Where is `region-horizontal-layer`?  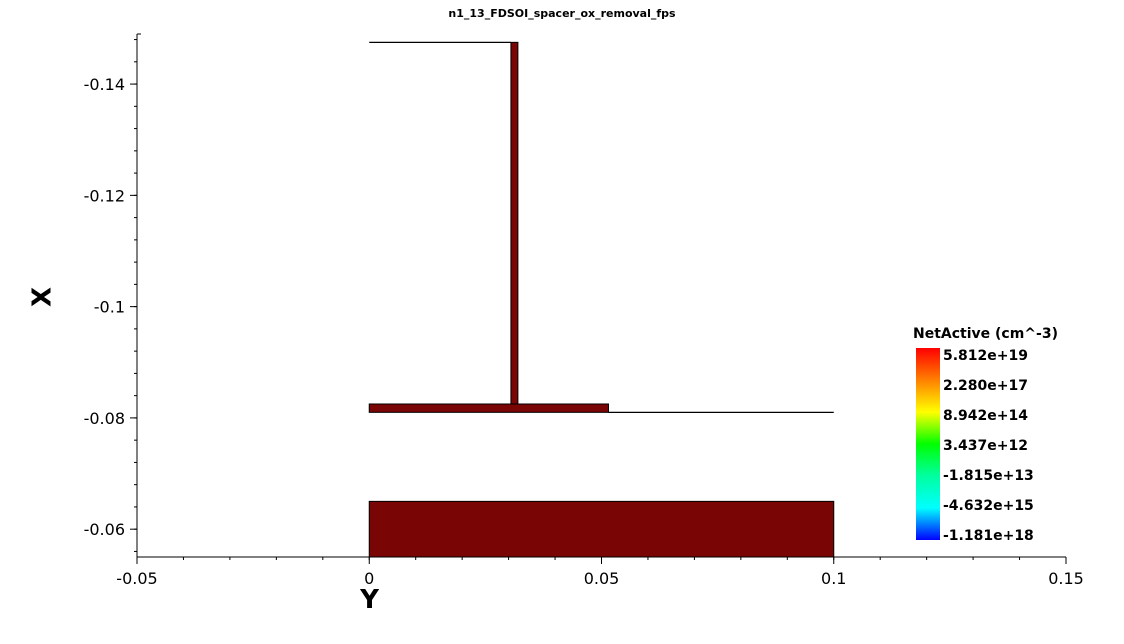
region-horizontal-layer is located at coordinates (488, 408).